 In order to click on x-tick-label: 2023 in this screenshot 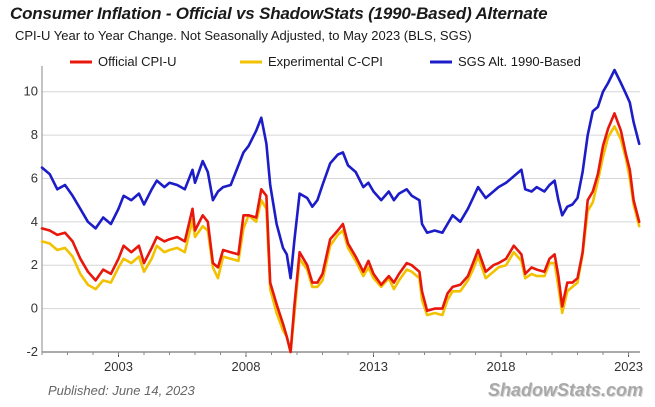, I will do `click(628, 366)`.